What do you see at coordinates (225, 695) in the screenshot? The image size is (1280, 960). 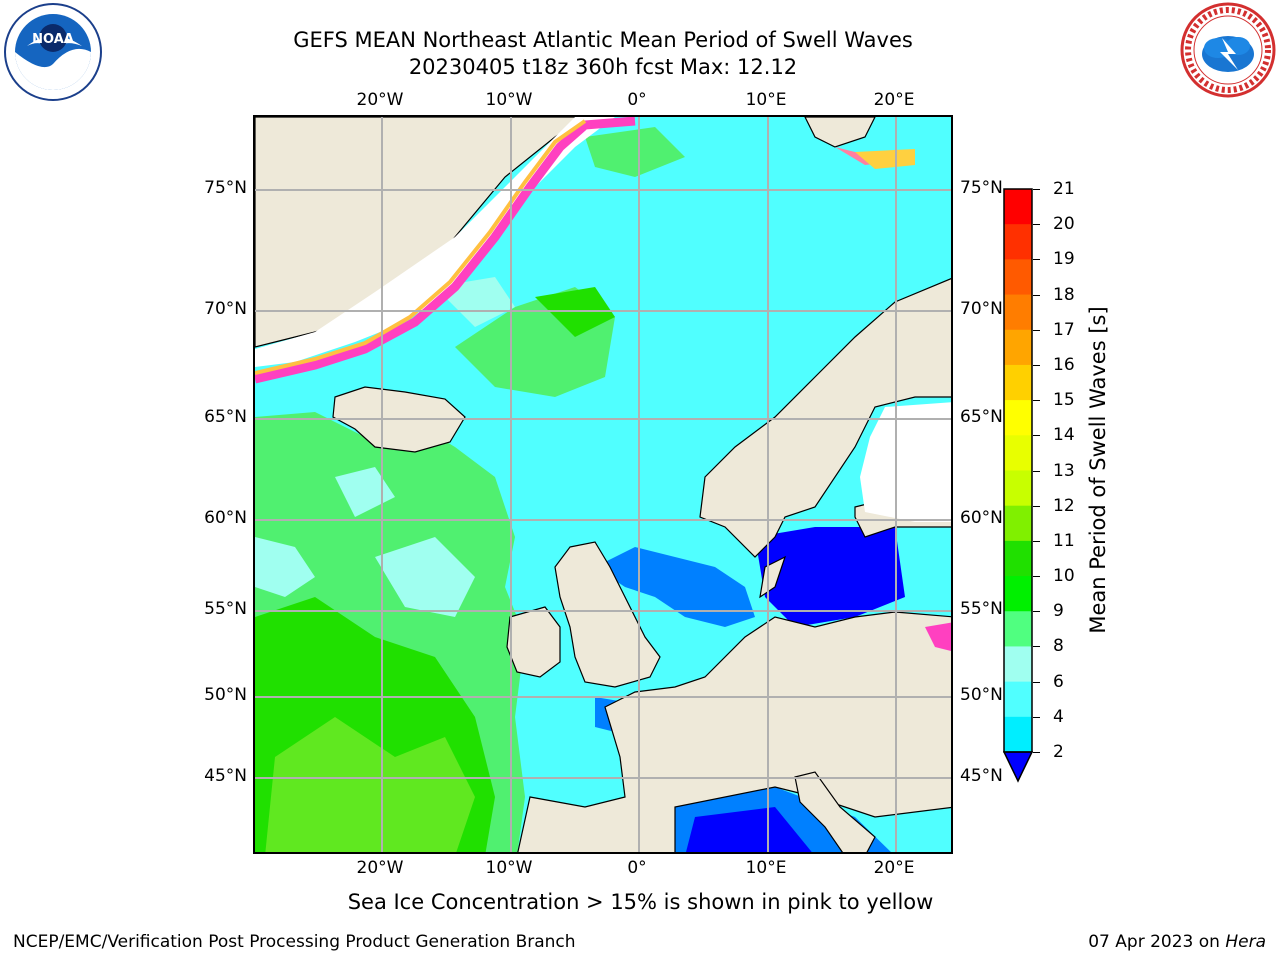 I see `lat-tick-left: 50°N` at bounding box center [225, 695].